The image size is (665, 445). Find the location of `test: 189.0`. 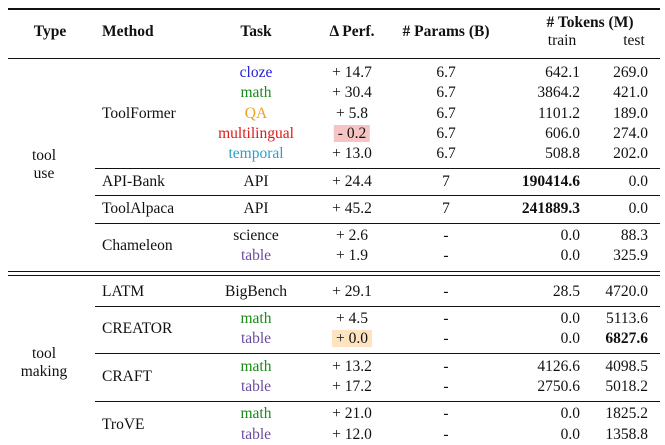

test: 189.0 is located at coordinates (630, 113).